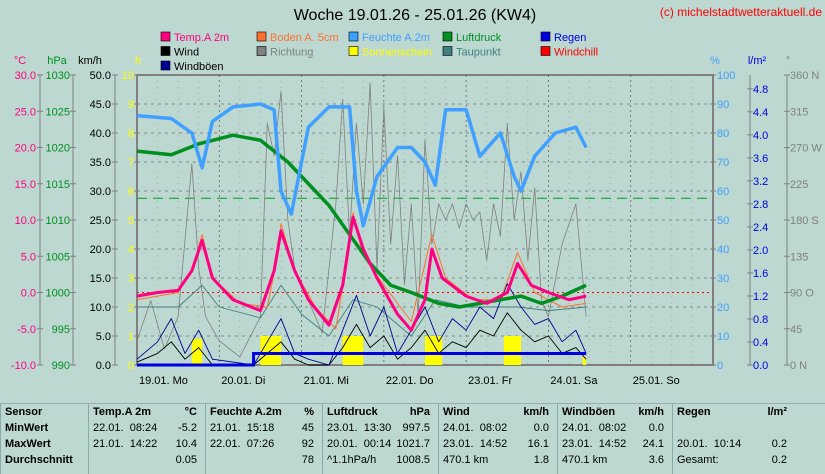 Image resolution: width=825 pixels, height=474 pixels. Describe the element at coordinates (304, 38) in the screenshot. I see `legend-label: Boden A. 5cm` at that location.